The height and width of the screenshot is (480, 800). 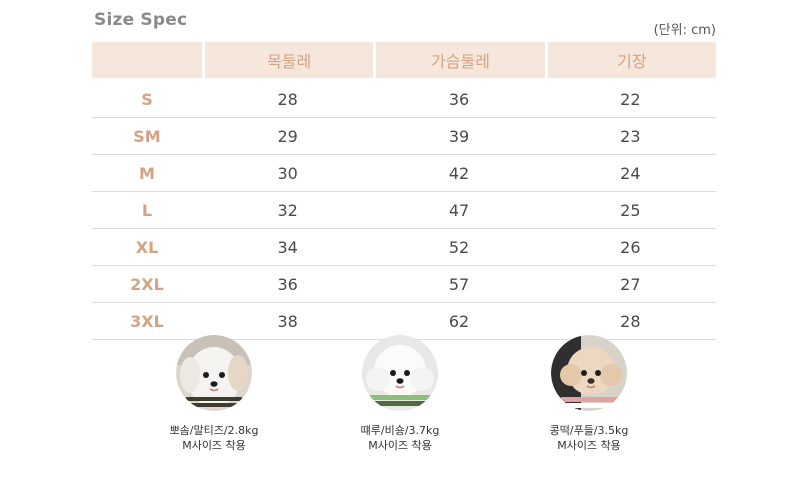 I want to click on chest-value: 57, so click(x=459, y=284).